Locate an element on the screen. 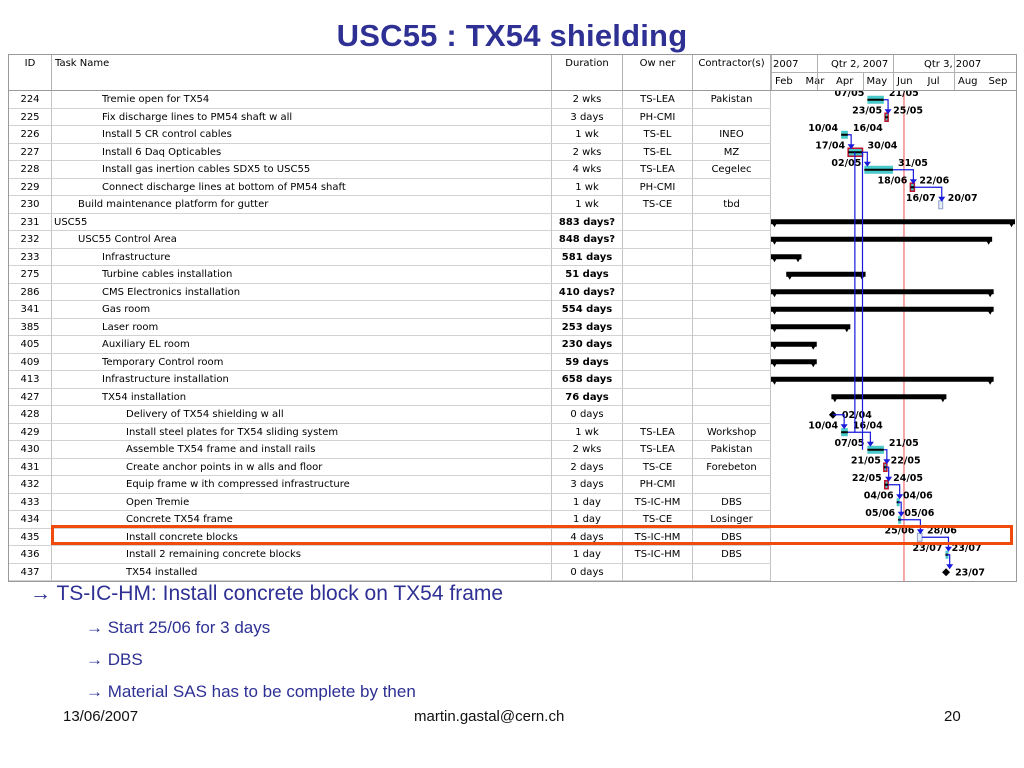  task-id: 227 is located at coordinates (30, 152).